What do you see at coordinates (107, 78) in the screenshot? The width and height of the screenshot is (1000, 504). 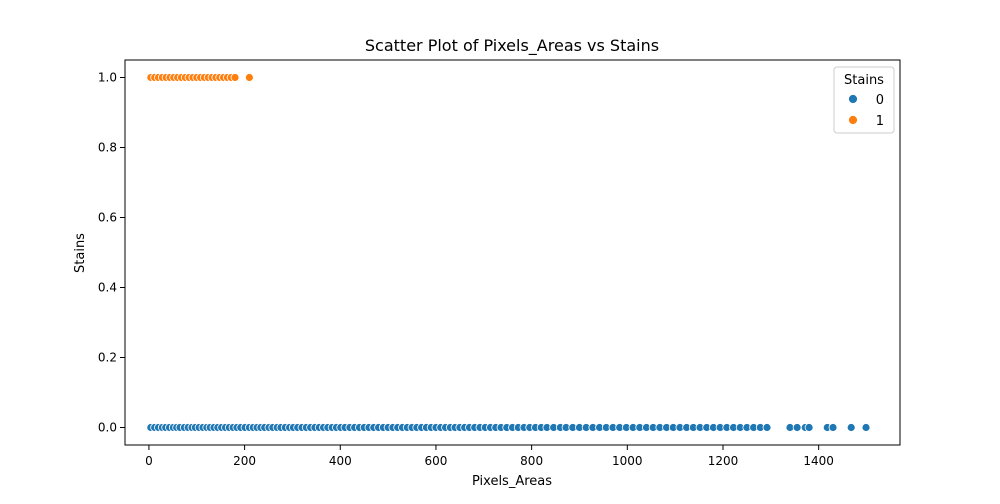 I see `y-tick-label: 1.0` at bounding box center [107, 78].